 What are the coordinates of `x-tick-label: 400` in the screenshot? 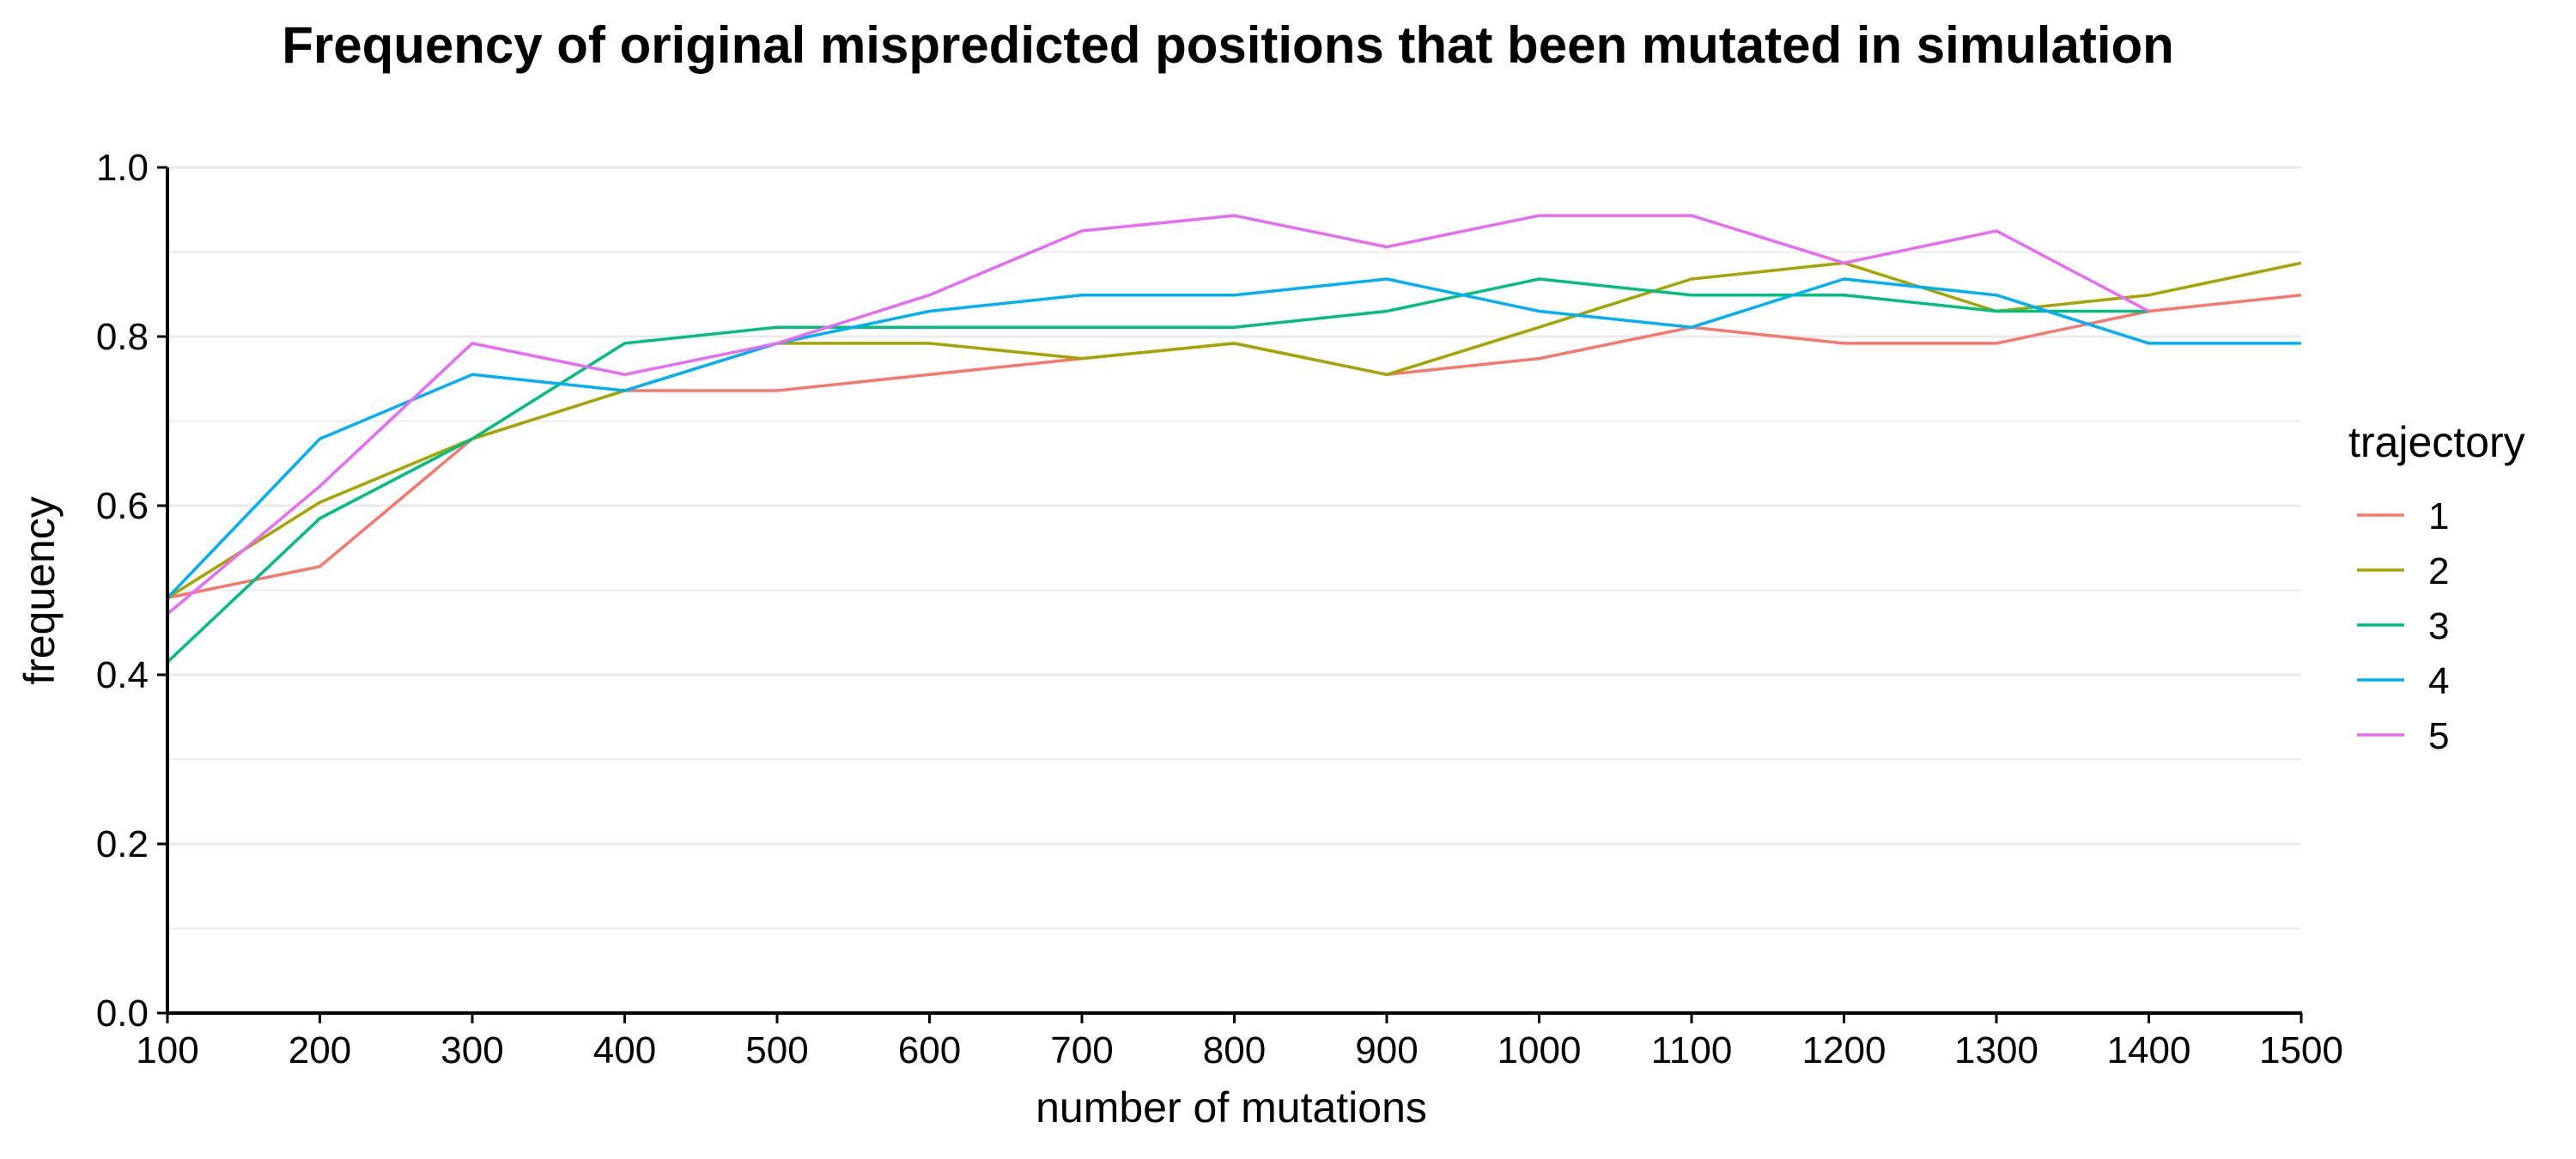 It's located at (625, 1050).